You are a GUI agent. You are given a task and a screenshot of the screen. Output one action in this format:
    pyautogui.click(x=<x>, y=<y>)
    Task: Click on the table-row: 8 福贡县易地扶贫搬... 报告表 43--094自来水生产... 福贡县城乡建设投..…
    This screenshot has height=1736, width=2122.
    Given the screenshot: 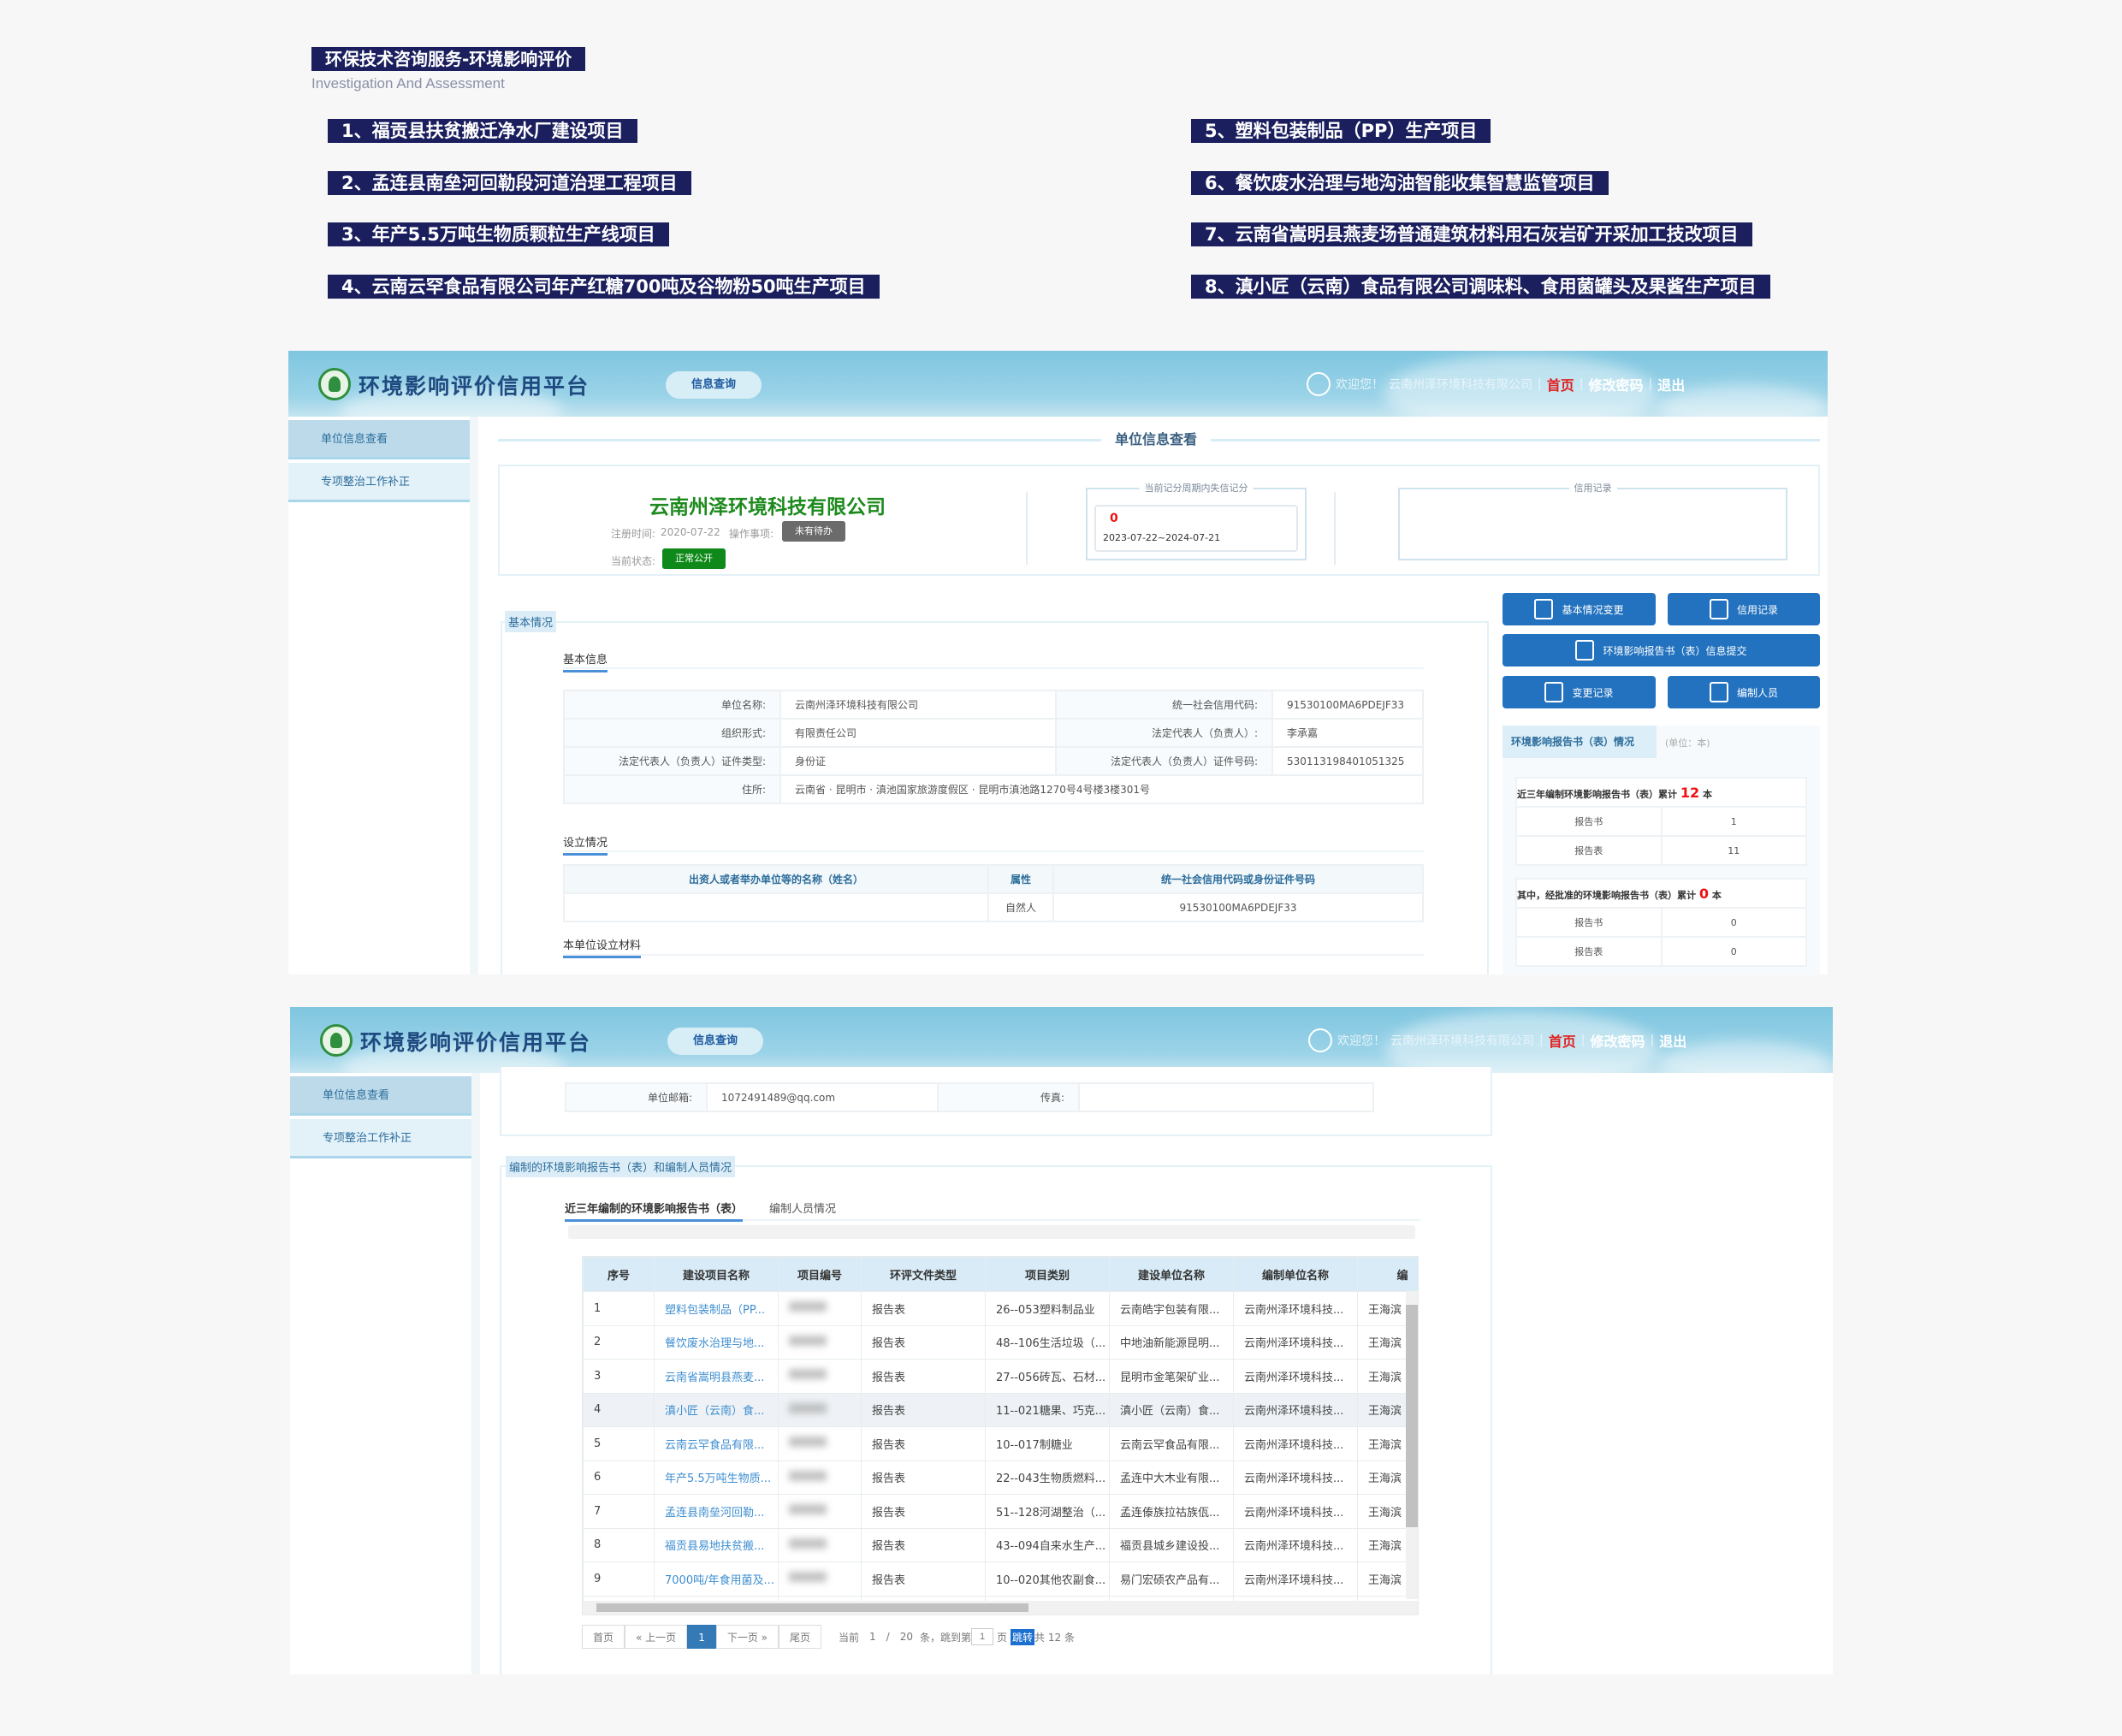 What is the action you would take?
    pyautogui.click(x=1000, y=1545)
    